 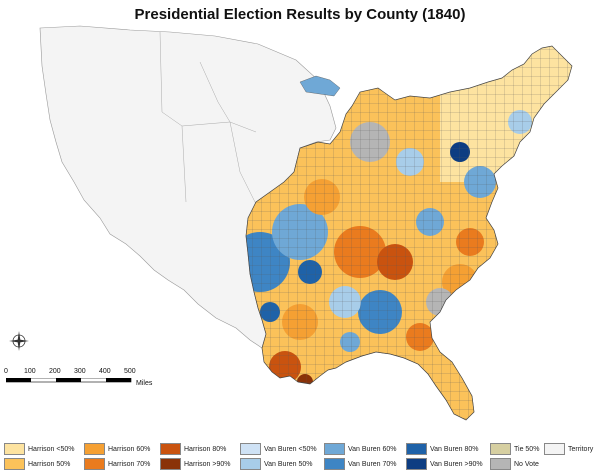 I want to click on scale-unit-label: Miles, so click(x=144, y=383).